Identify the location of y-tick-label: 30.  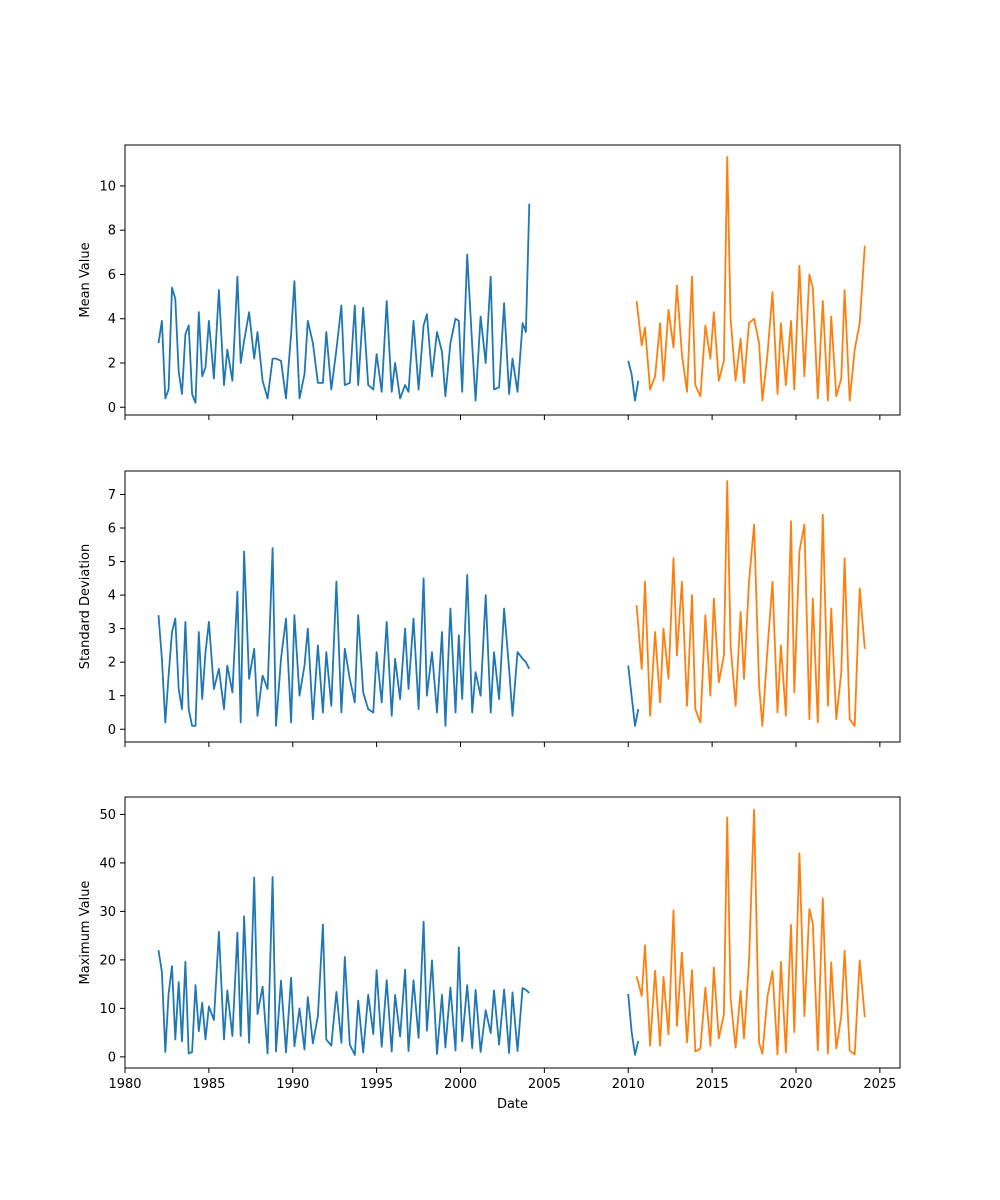
(107, 912).